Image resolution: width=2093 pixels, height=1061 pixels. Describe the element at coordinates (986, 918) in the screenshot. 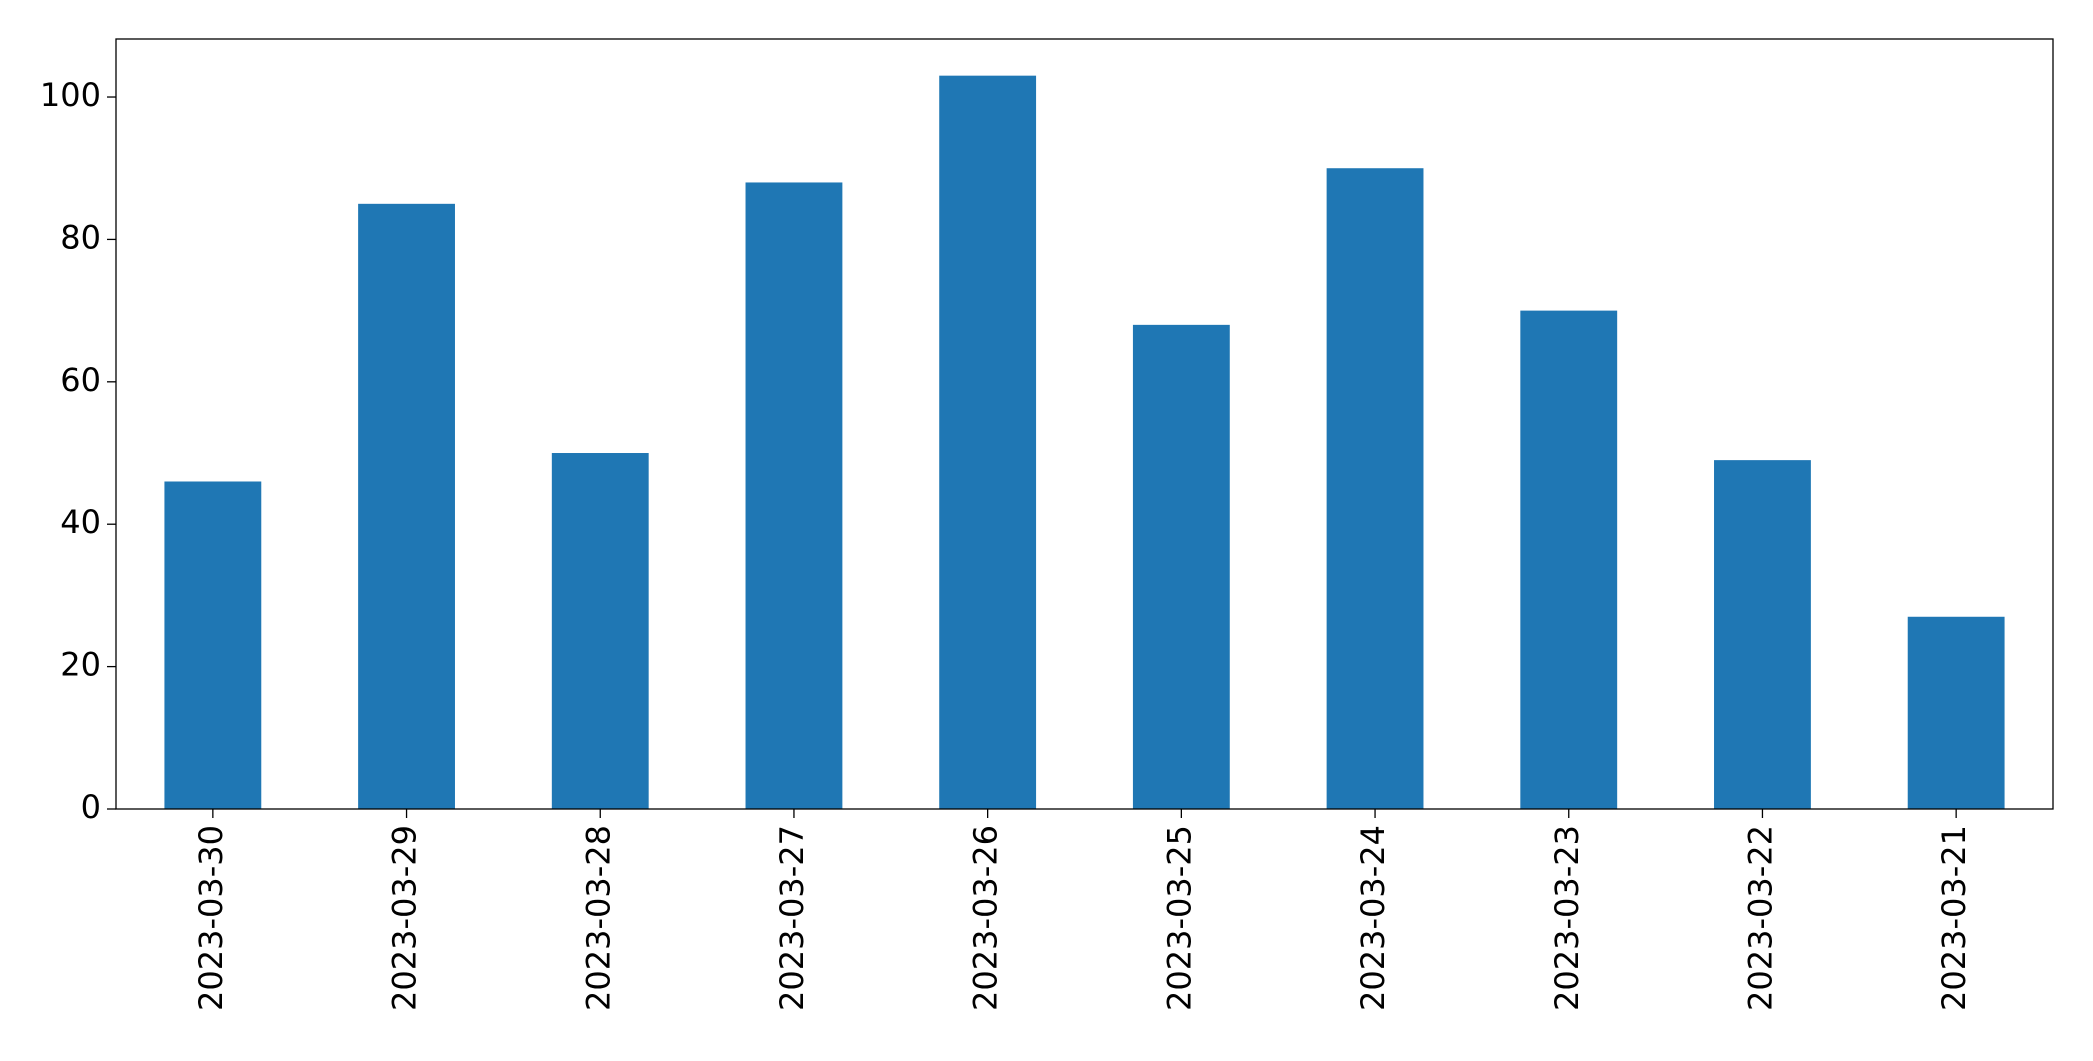

I see `x-tick-label: 2023-03-26` at that location.